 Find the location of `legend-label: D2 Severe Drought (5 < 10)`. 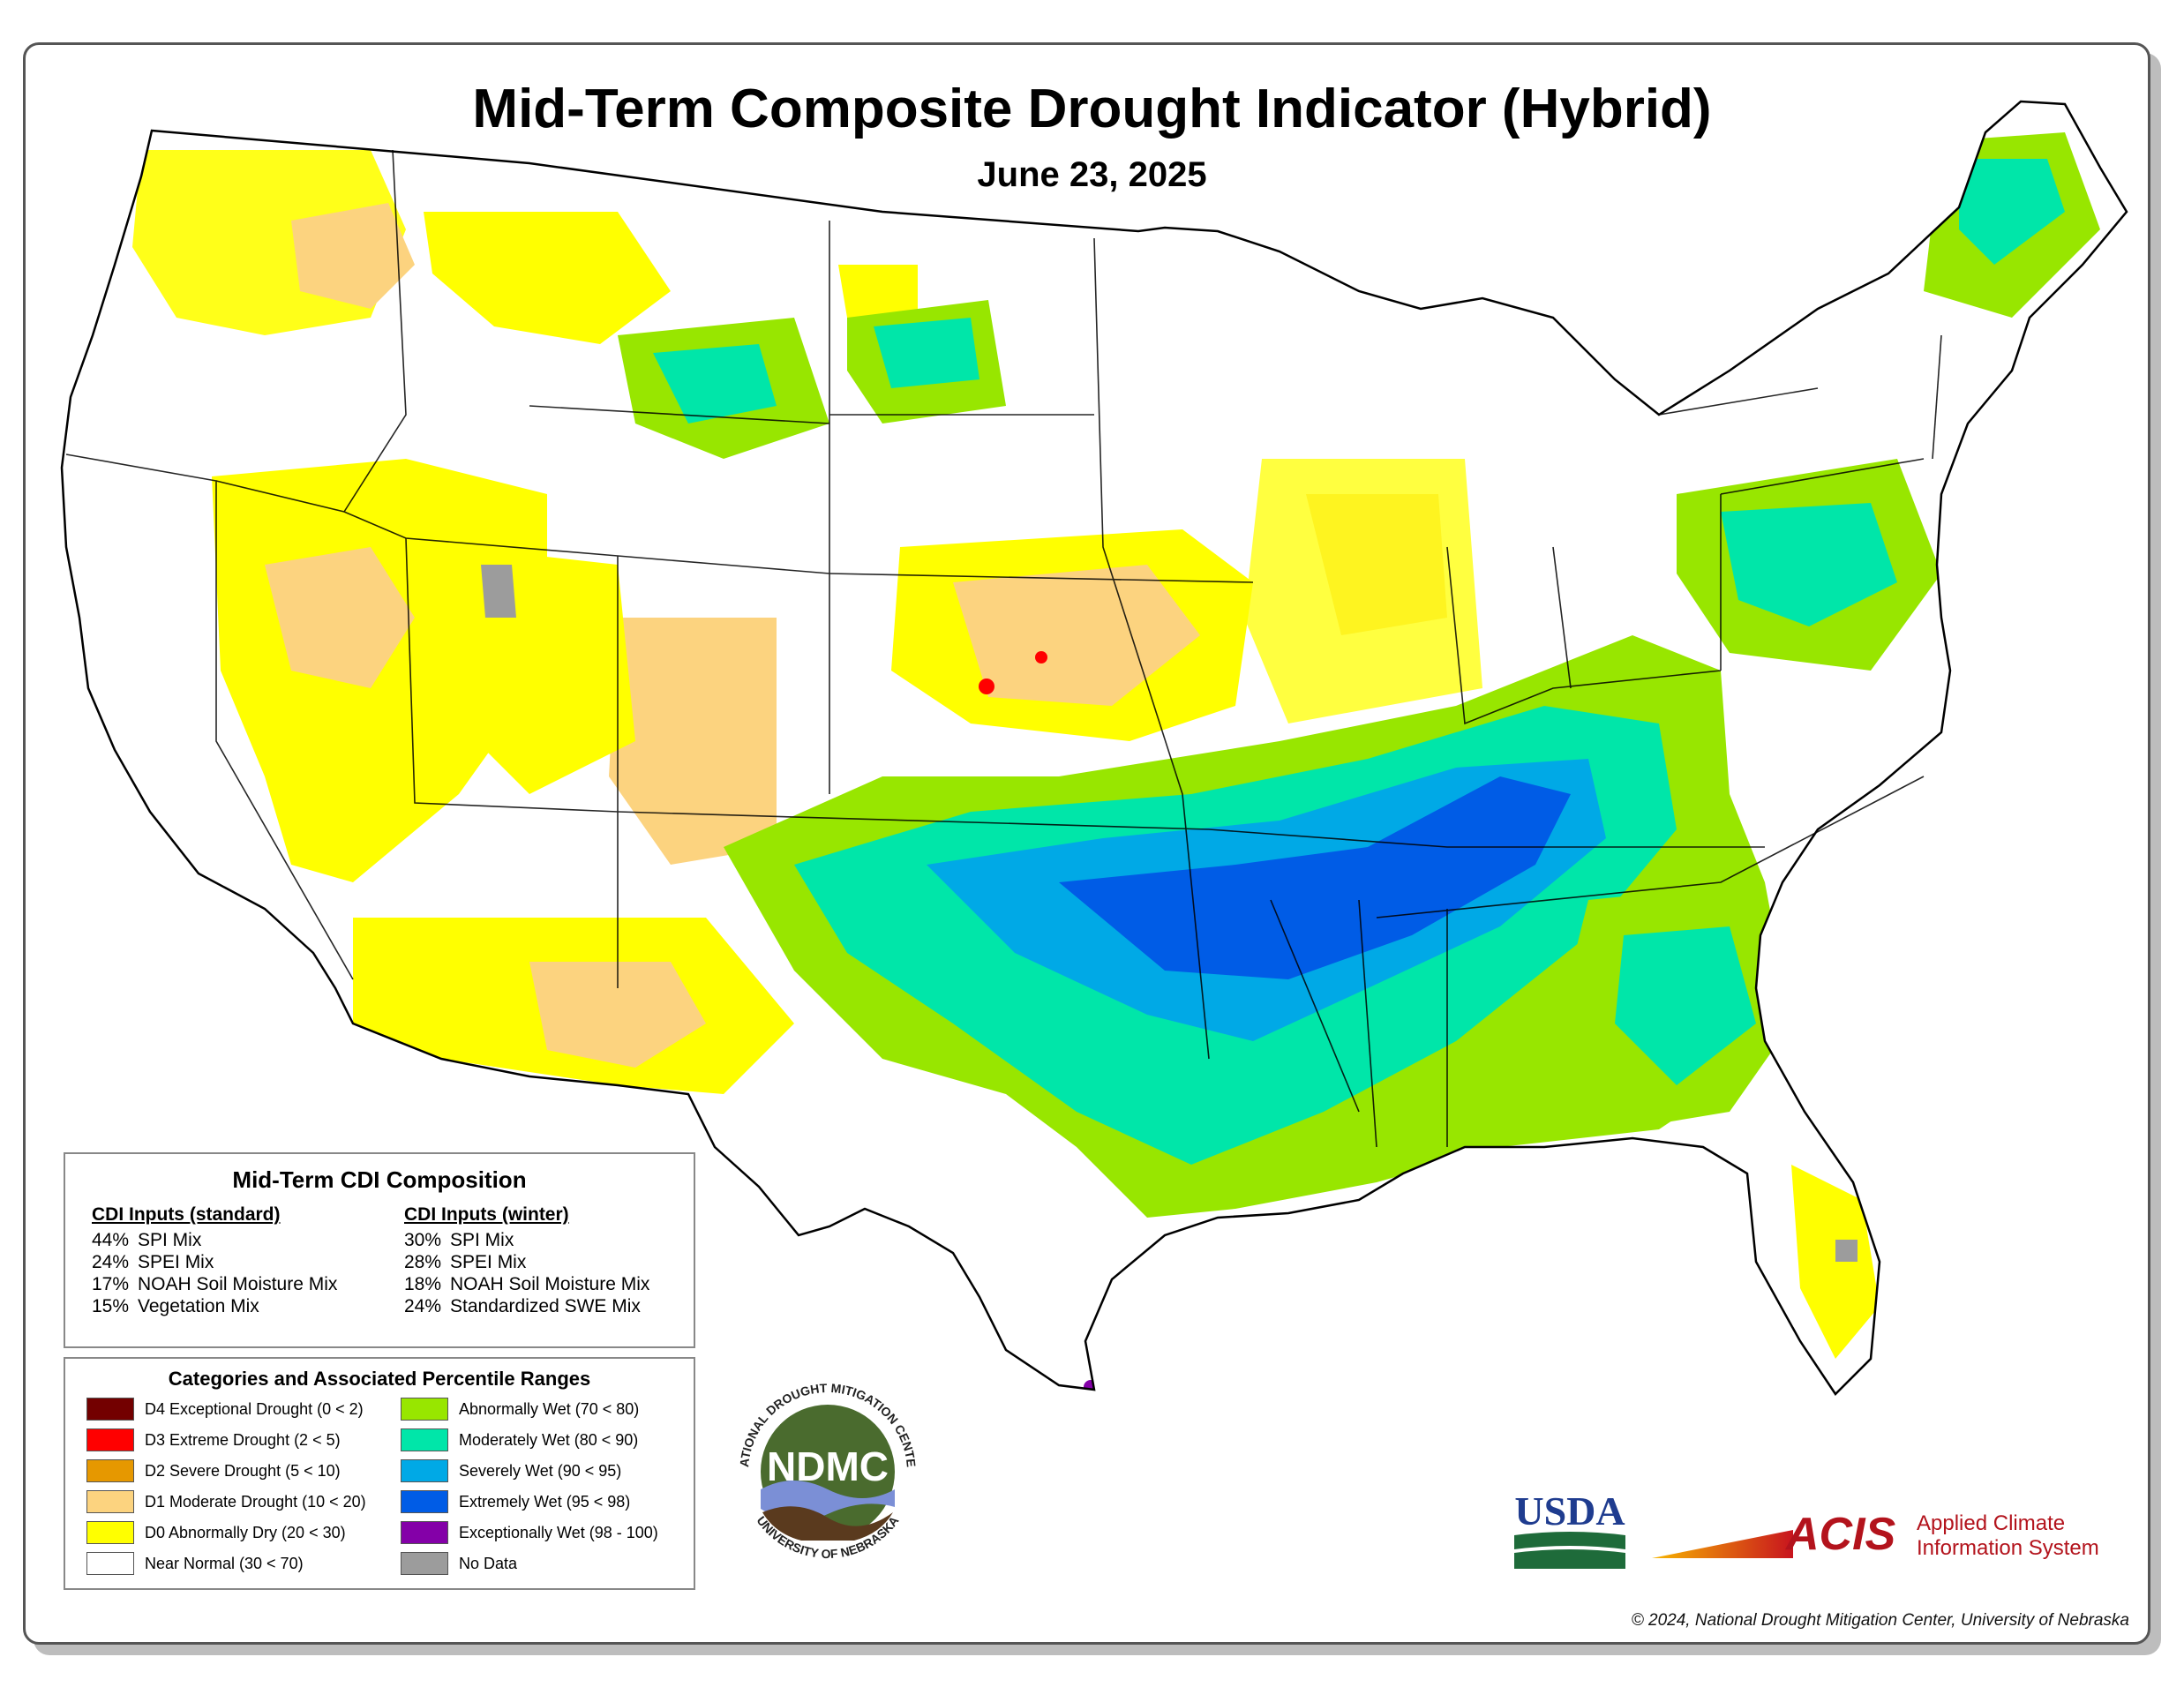

legend-label: D2 Severe Drought (5 < 10) is located at coordinates (243, 1470).